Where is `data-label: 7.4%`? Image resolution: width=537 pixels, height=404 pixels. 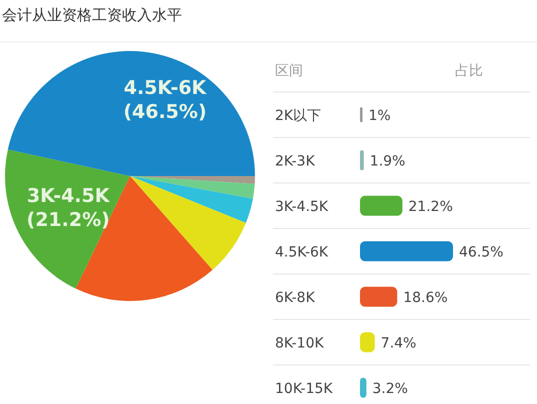 data-label: 7.4% is located at coordinates (398, 343).